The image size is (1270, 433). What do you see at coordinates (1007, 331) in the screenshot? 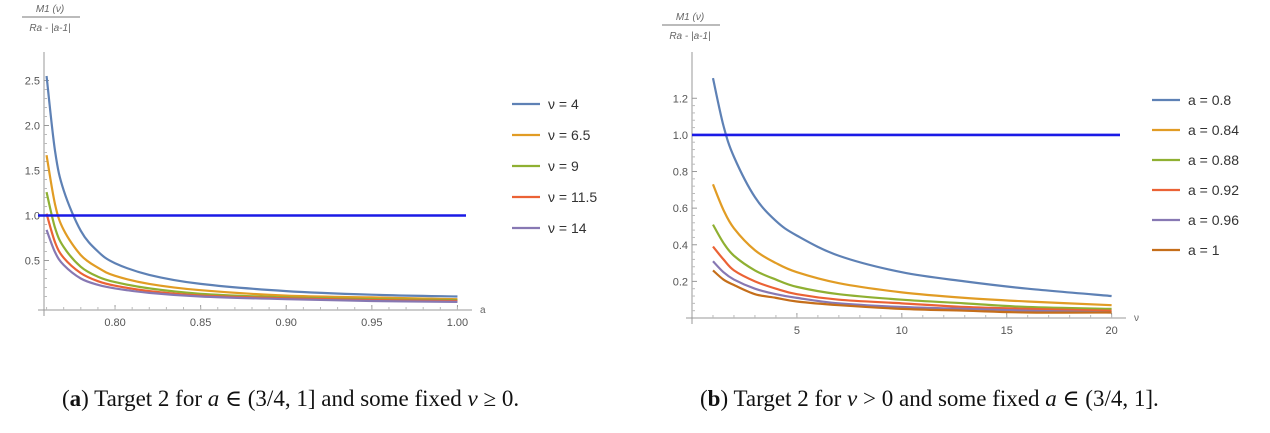
I see `x-tick-label-b: 15` at bounding box center [1007, 331].